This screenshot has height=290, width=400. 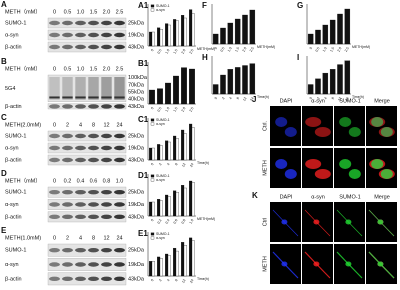 What do you see at coordinates (23, 125) in the screenshot?
I see `blot-condition: METH(2.0mM)` at bounding box center [23, 125].